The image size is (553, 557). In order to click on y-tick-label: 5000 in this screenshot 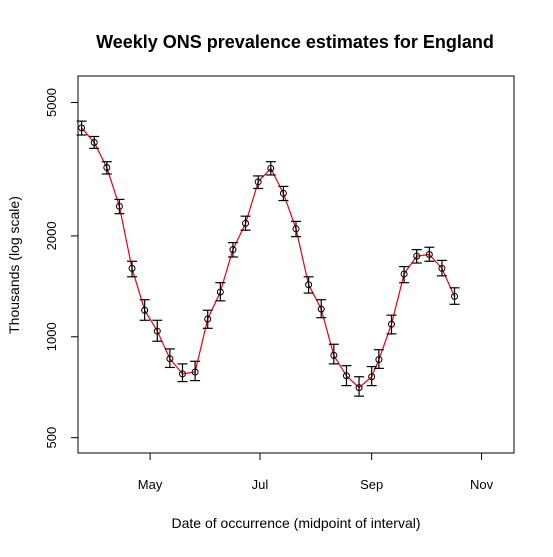, I will do `click(51, 102)`.